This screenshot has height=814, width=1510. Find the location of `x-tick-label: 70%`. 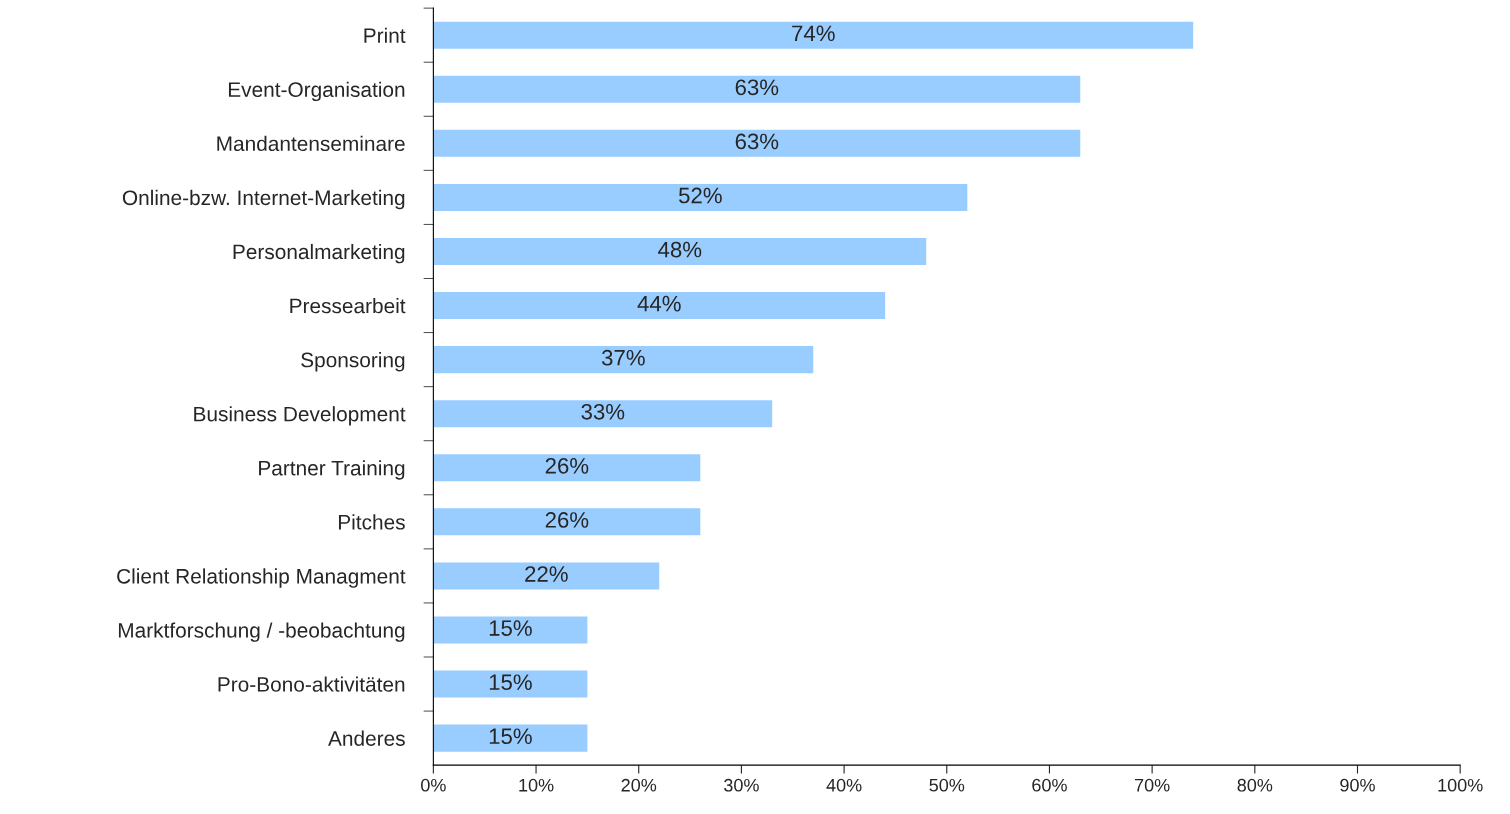

x-tick-label: 70% is located at coordinates (1152, 785).